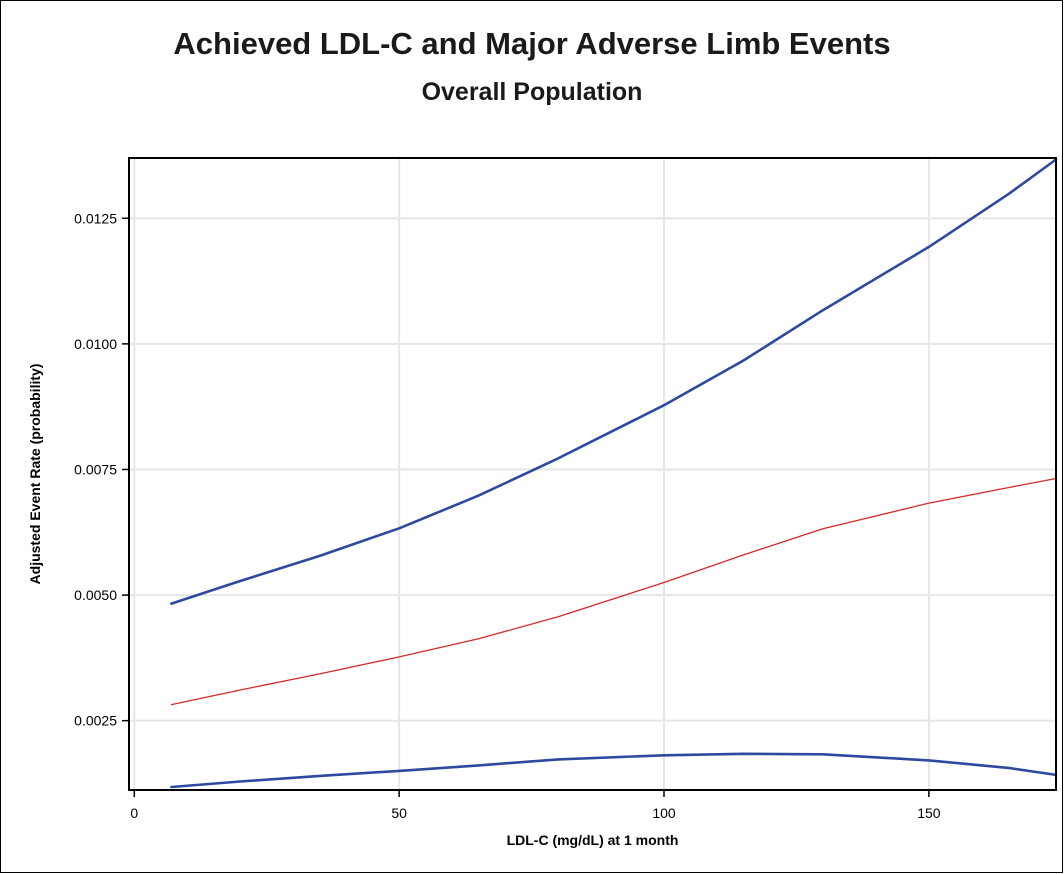 The height and width of the screenshot is (874, 1064). What do you see at coordinates (532, 92) in the screenshot?
I see `chart-subtitle: Overall Population` at bounding box center [532, 92].